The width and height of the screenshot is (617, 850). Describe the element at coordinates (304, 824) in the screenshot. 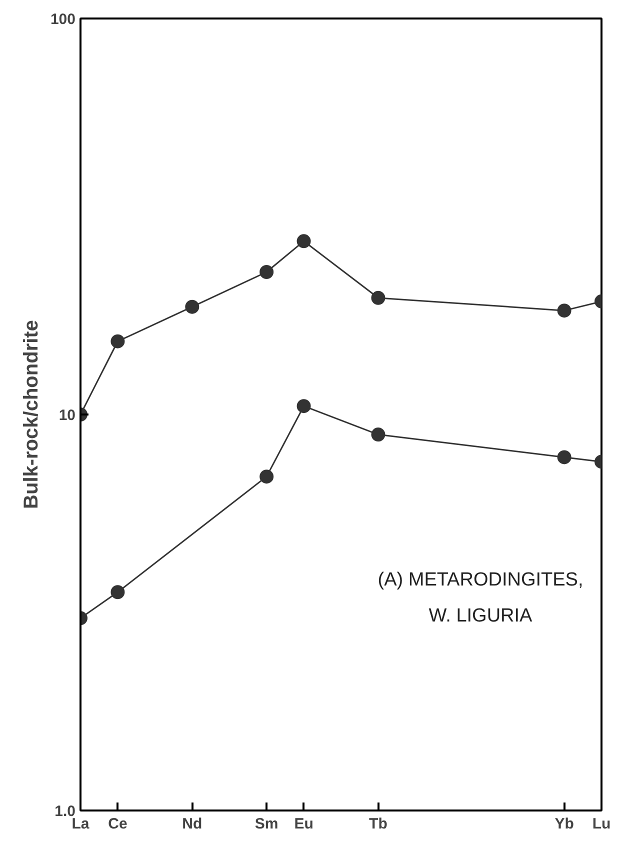

I see `x-tick-label: Eu` at that location.